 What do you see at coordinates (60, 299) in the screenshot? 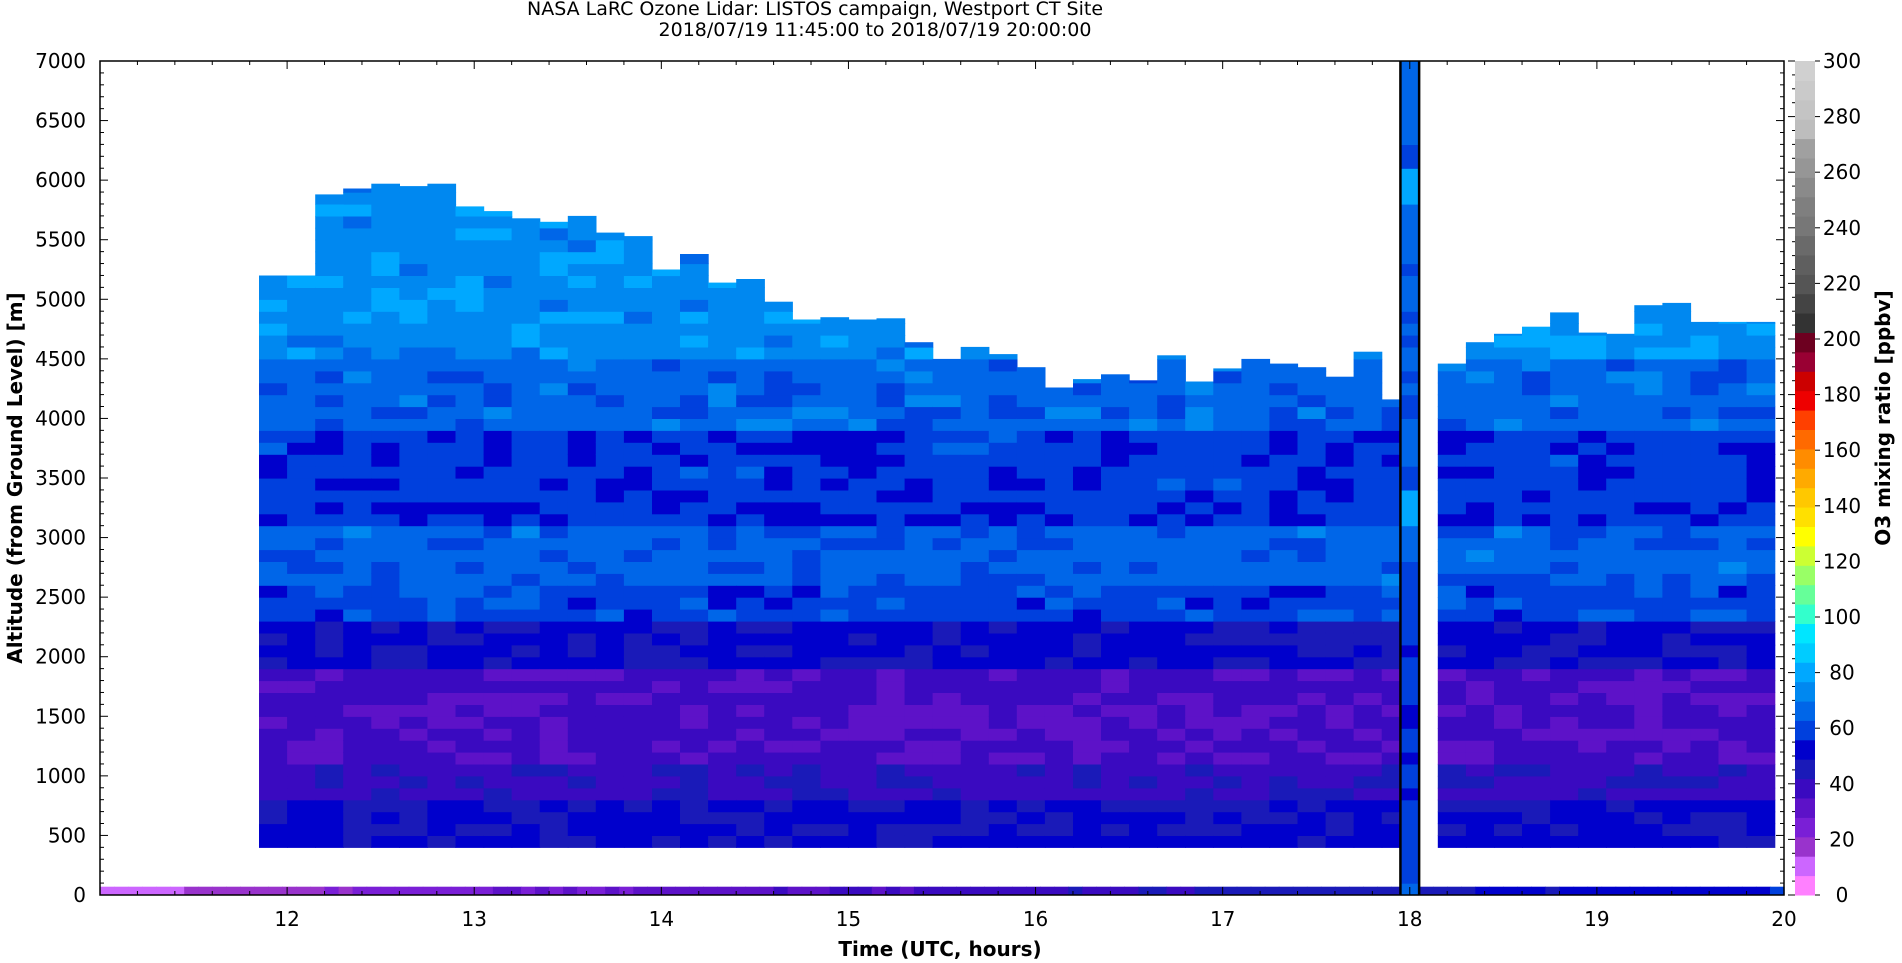
I see `y-tick-label: 5000` at bounding box center [60, 299].